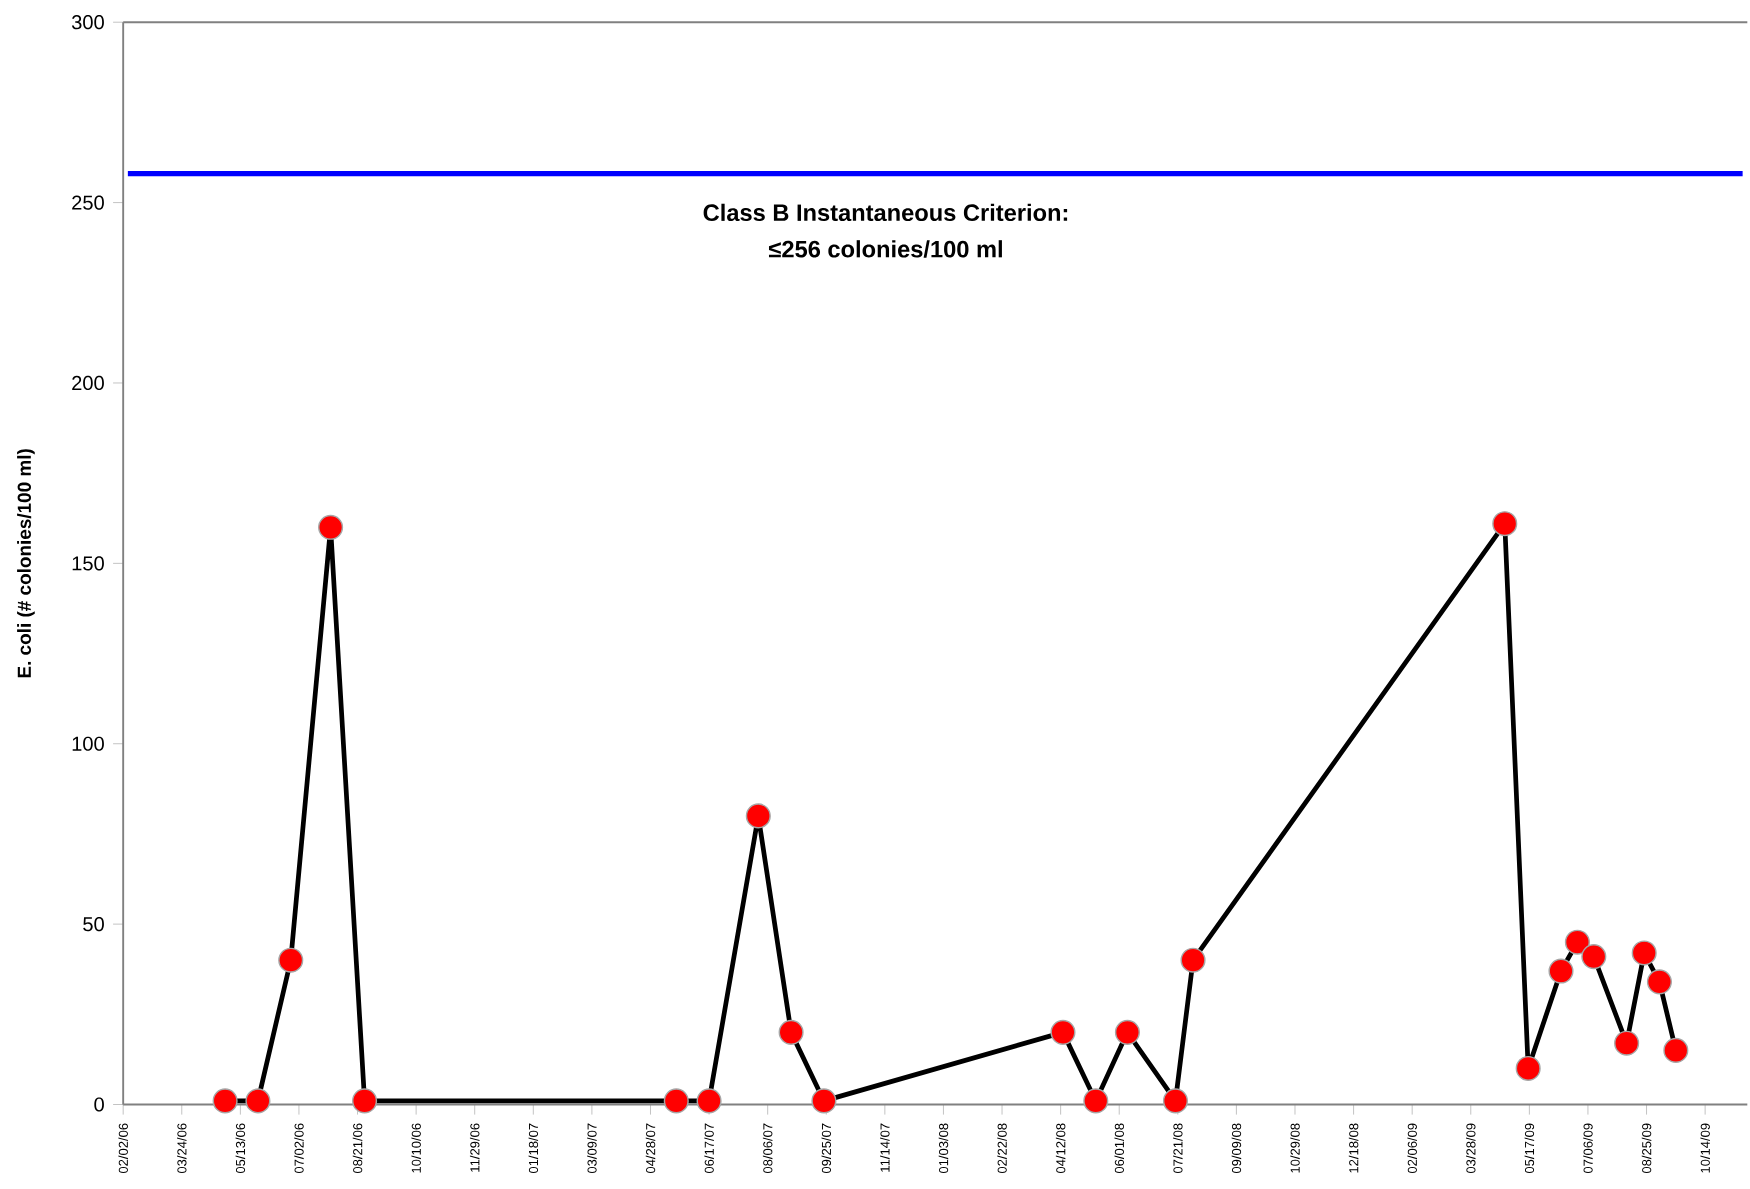  Describe the element at coordinates (943, 1148) in the screenshot. I see `x-tick-label: 01/03/08` at that location.